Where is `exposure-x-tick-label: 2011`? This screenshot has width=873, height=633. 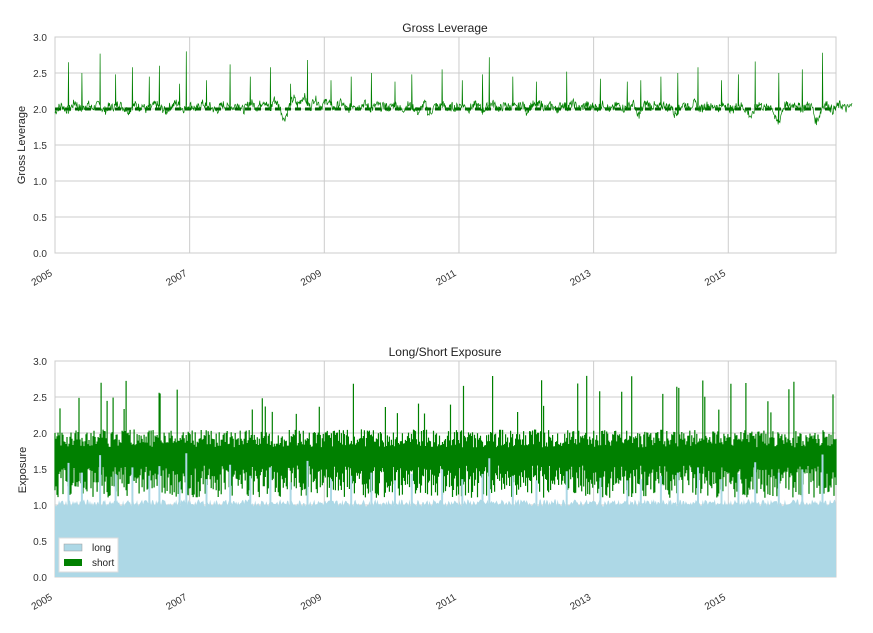 exposure-x-tick-label: 2011 is located at coordinates (446, 602).